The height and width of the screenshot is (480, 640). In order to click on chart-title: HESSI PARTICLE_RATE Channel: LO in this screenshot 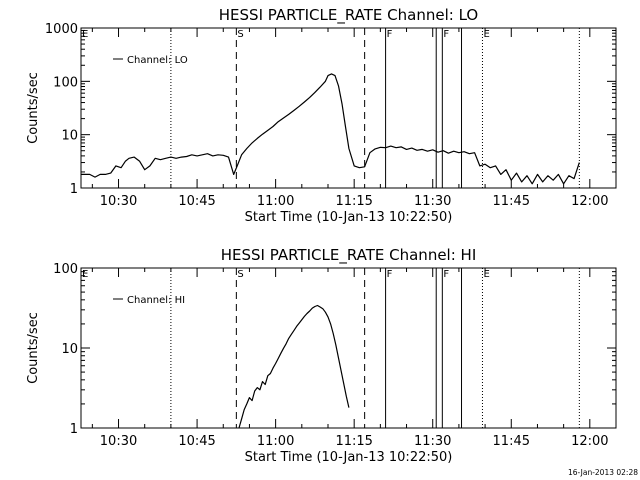, I will do `click(348, 15)`.